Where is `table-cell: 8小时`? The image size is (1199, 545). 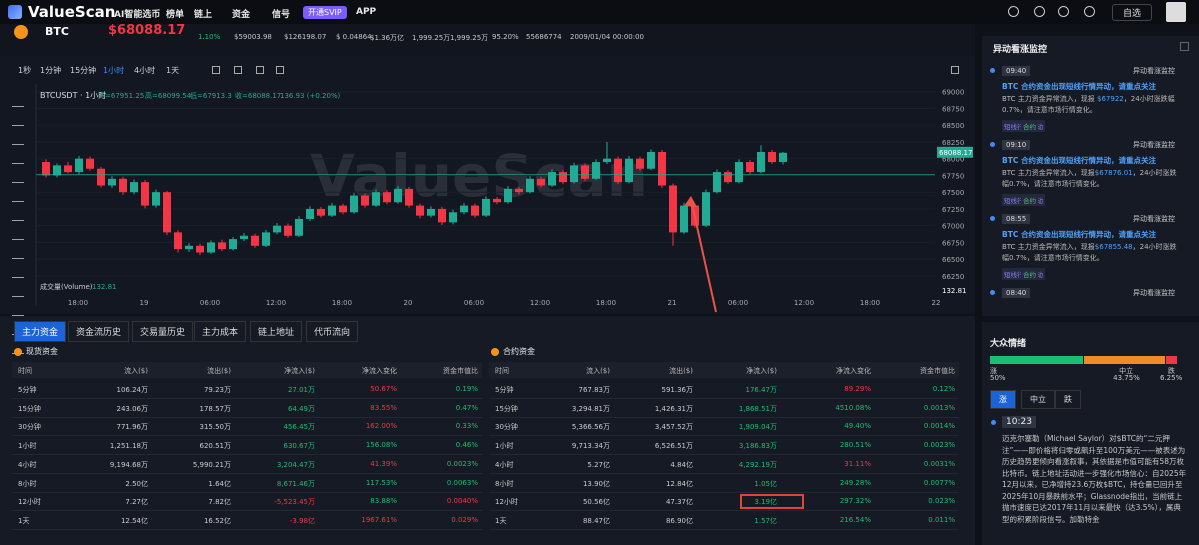 table-cell: 8小时 is located at coordinates (504, 483).